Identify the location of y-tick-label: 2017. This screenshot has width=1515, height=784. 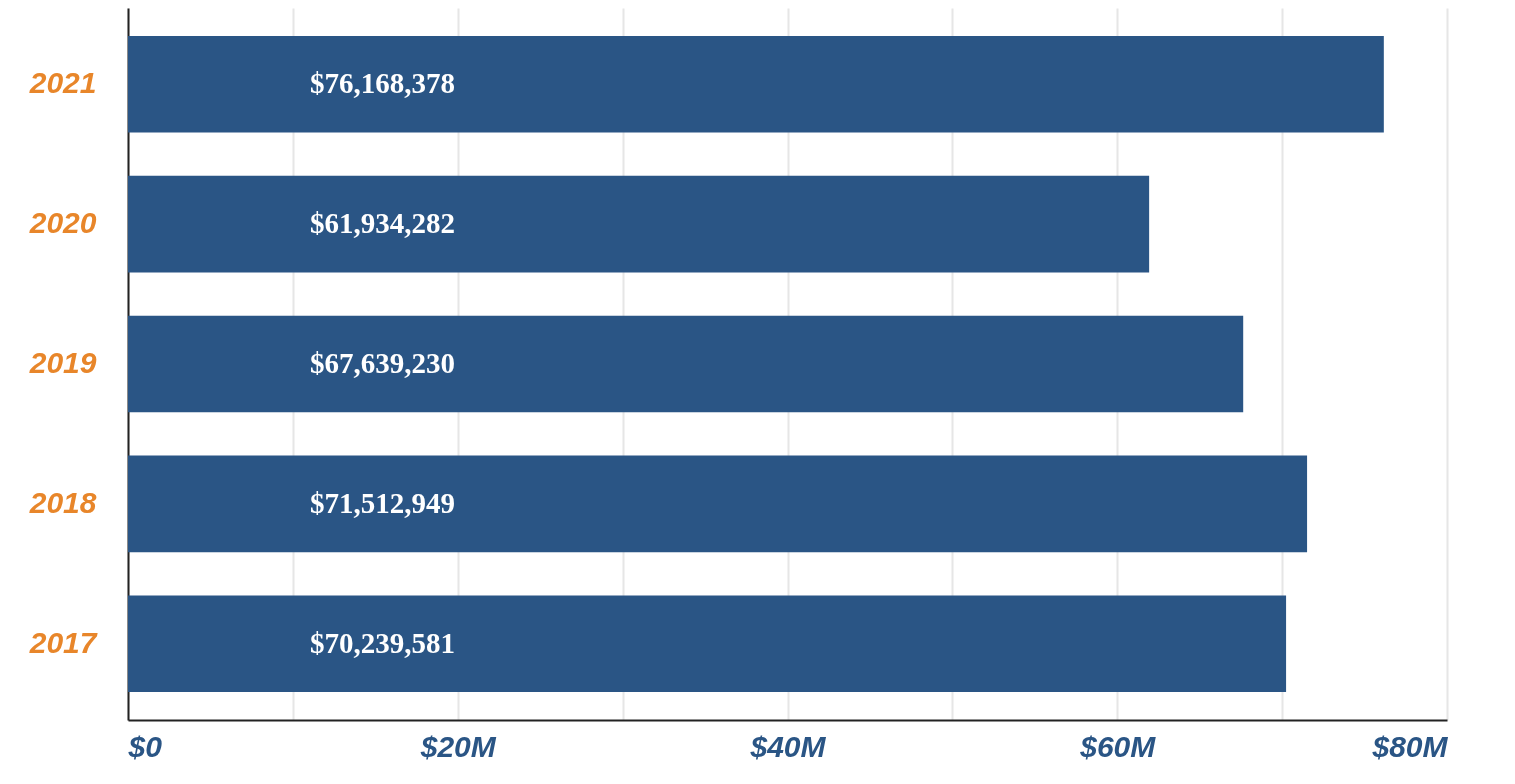
(63, 642).